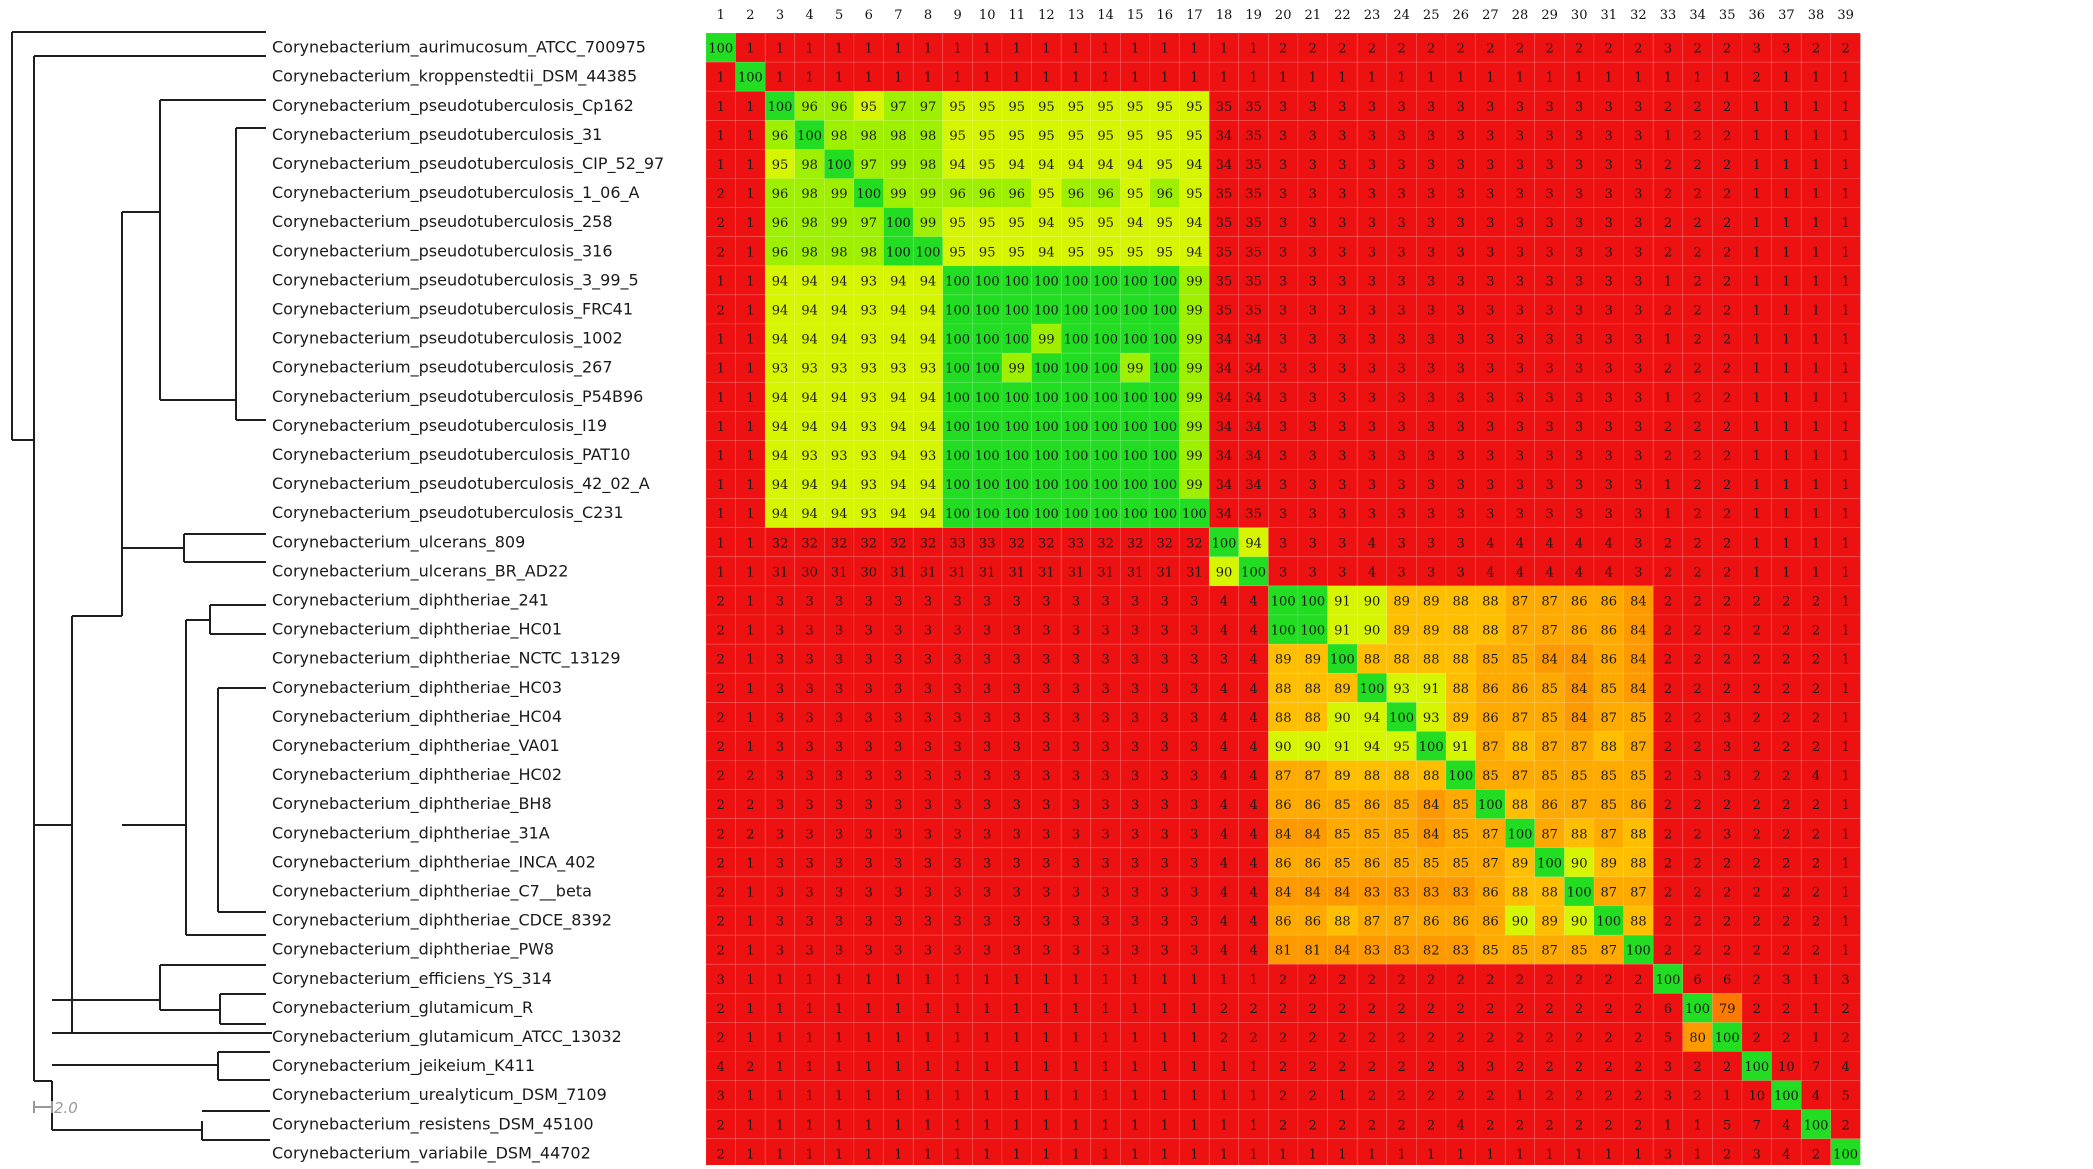 The image size is (2093, 1169). Describe the element at coordinates (1609, 863) in the screenshot. I see `cell-value-label: 89` at that location.